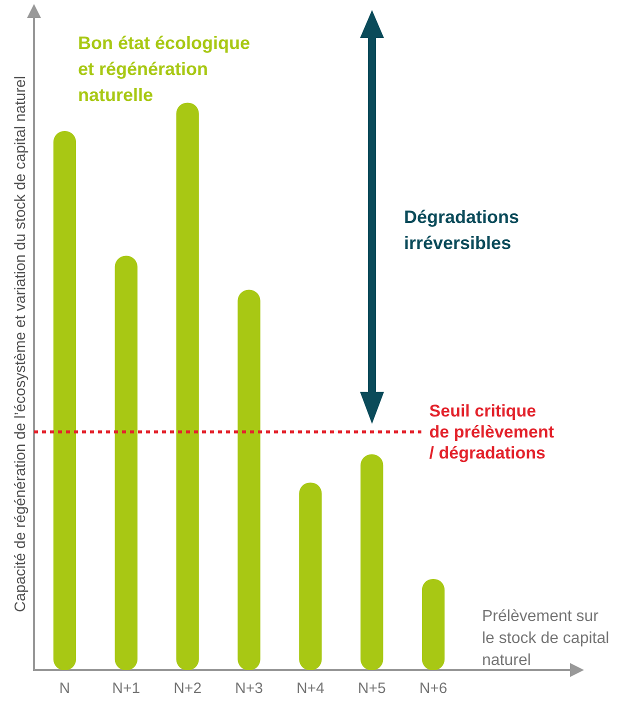  Describe the element at coordinates (433, 689) in the screenshot. I see `x-tick-label: N+6` at that location.